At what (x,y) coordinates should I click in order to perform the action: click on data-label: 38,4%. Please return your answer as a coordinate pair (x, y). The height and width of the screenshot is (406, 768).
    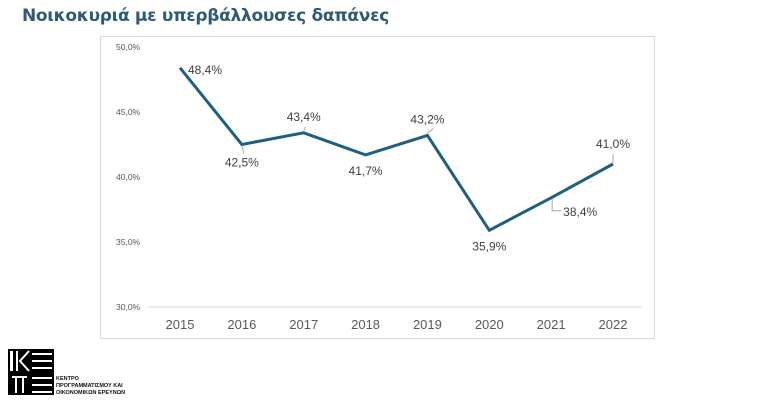
    Looking at the image, I should click on (580, 212).